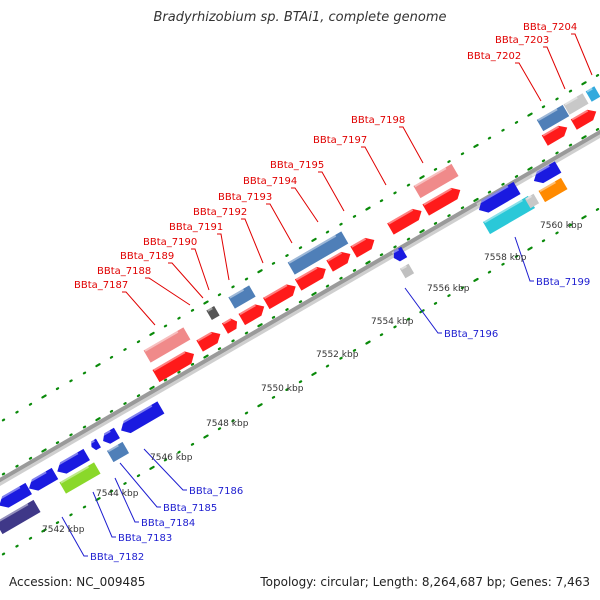 This screenshot has height=600, width=600. I want to click on gene-label-bbta-7182: BBta_7182, so click(117, 557).